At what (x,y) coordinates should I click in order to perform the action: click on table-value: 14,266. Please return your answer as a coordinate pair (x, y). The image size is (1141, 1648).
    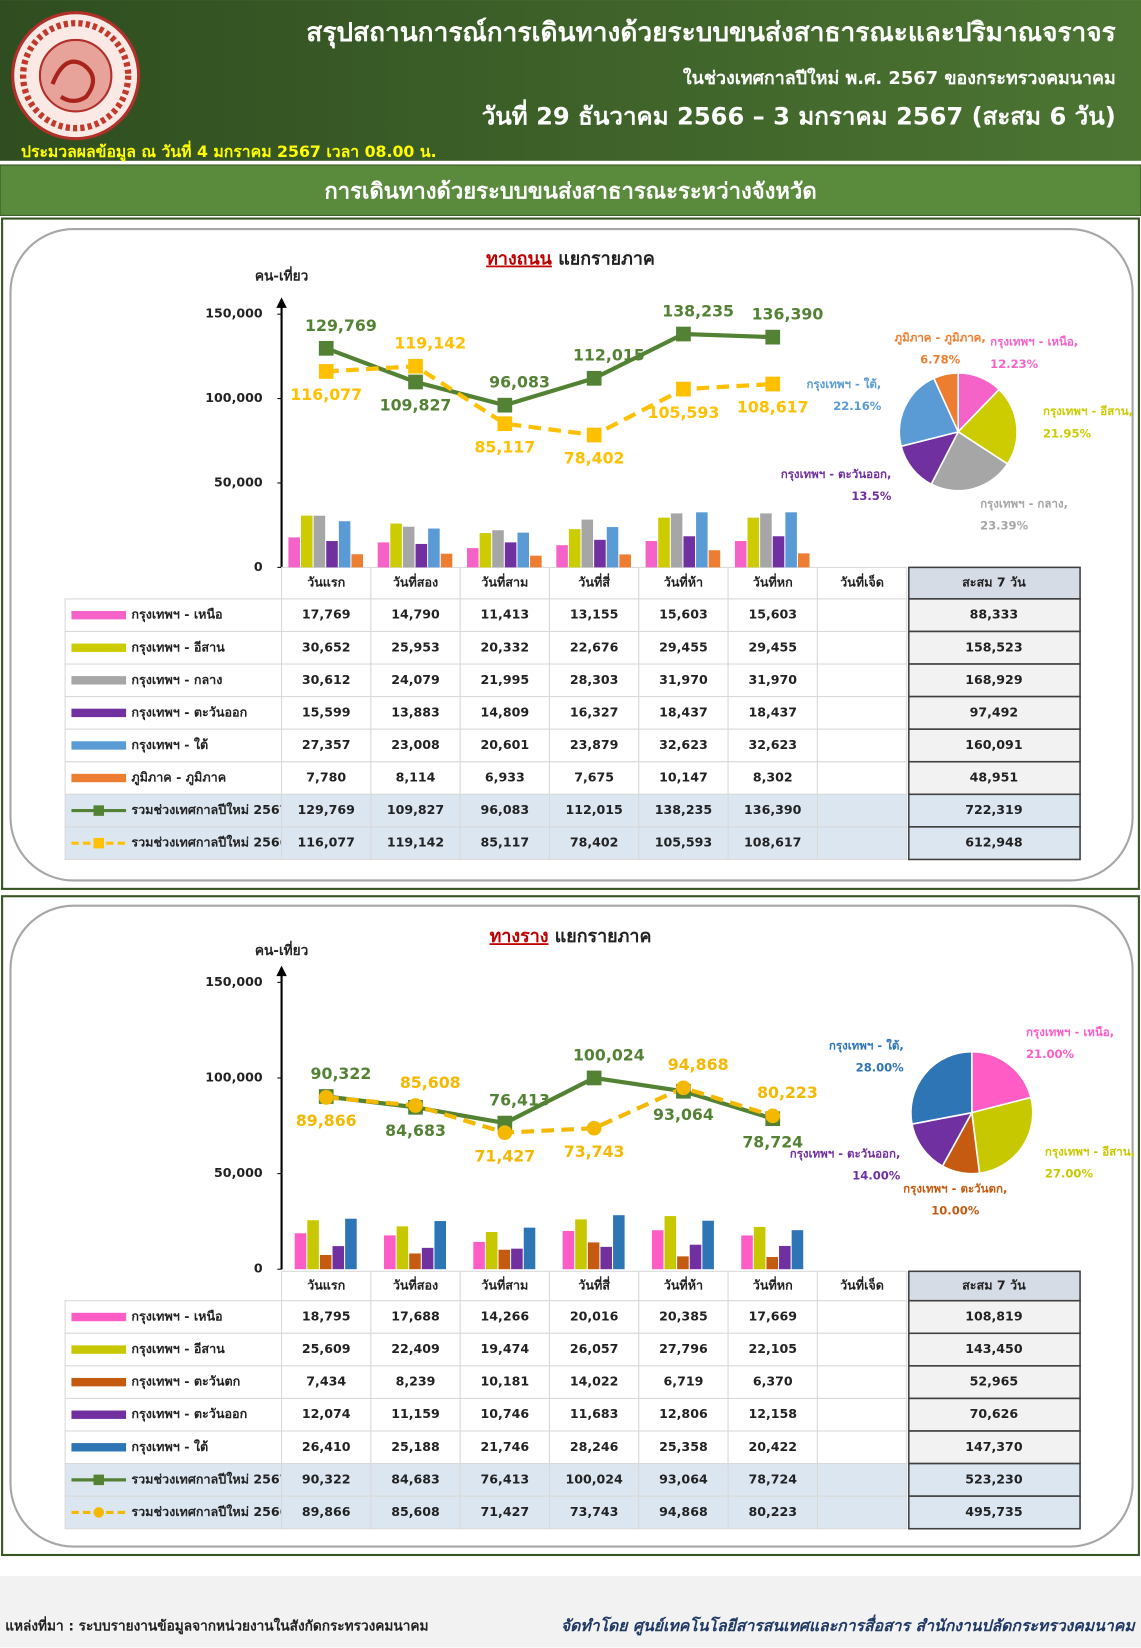
    Looking at the image, I should click on (505, 1316).